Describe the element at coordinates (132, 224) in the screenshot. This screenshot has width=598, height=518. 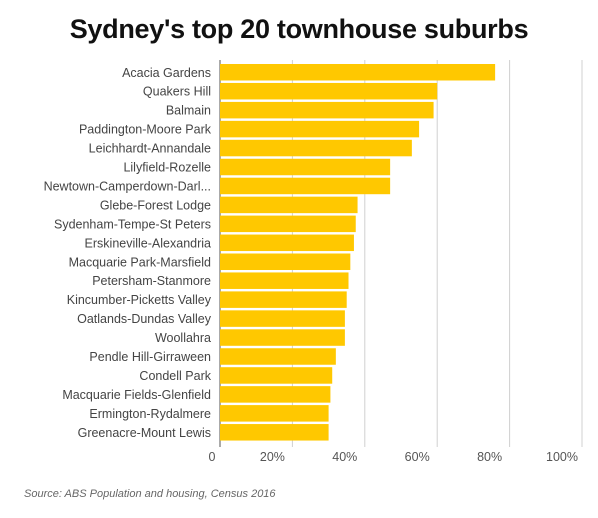
I see `category-label: Sydenham-Tempe-St Peters` at that location.